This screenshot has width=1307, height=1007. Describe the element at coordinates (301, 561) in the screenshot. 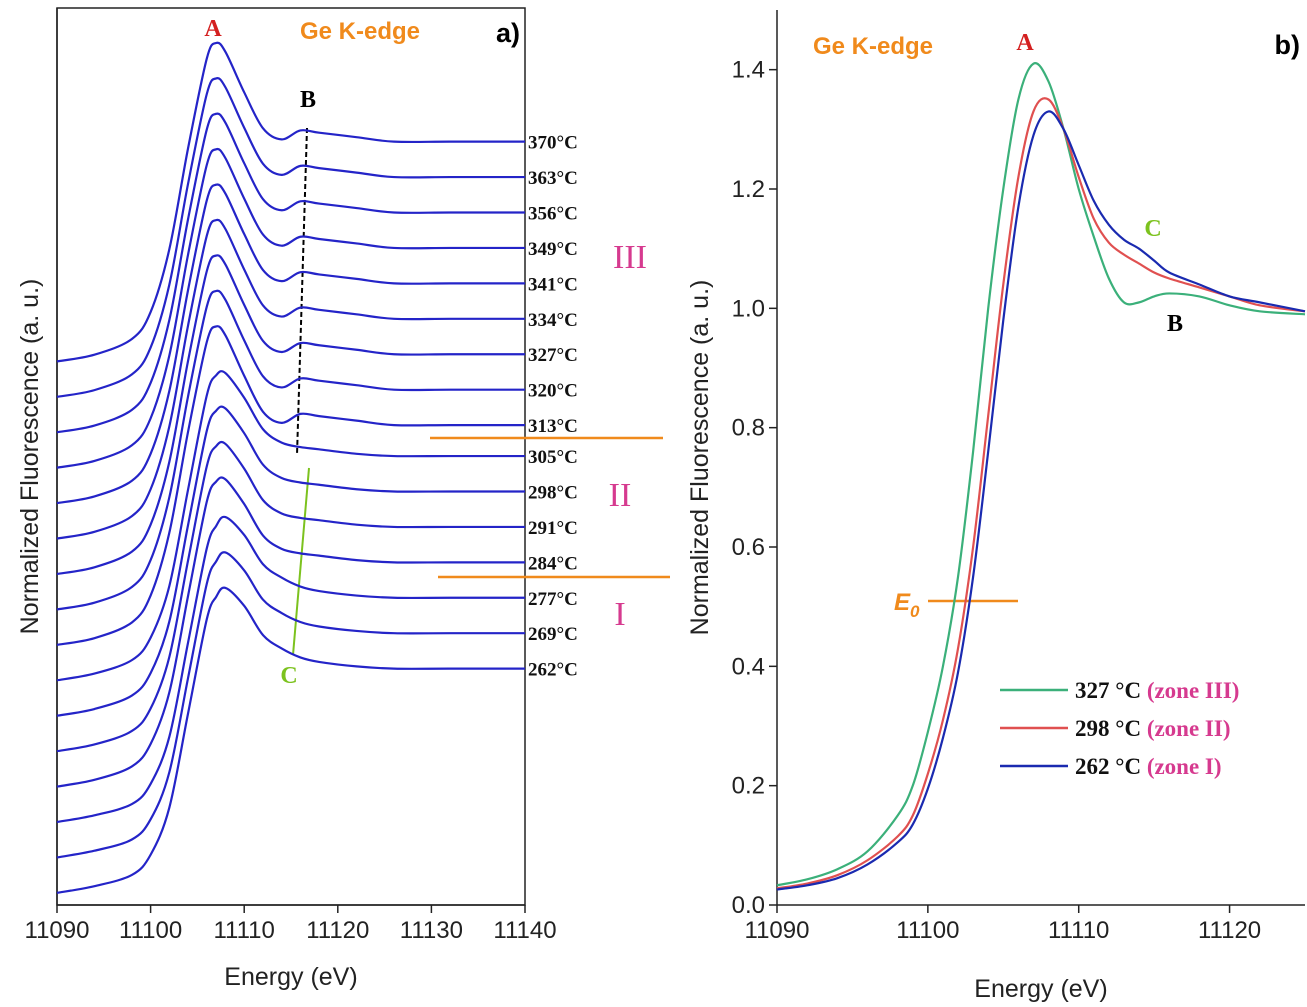

I see `feature-c-guide` at that location.